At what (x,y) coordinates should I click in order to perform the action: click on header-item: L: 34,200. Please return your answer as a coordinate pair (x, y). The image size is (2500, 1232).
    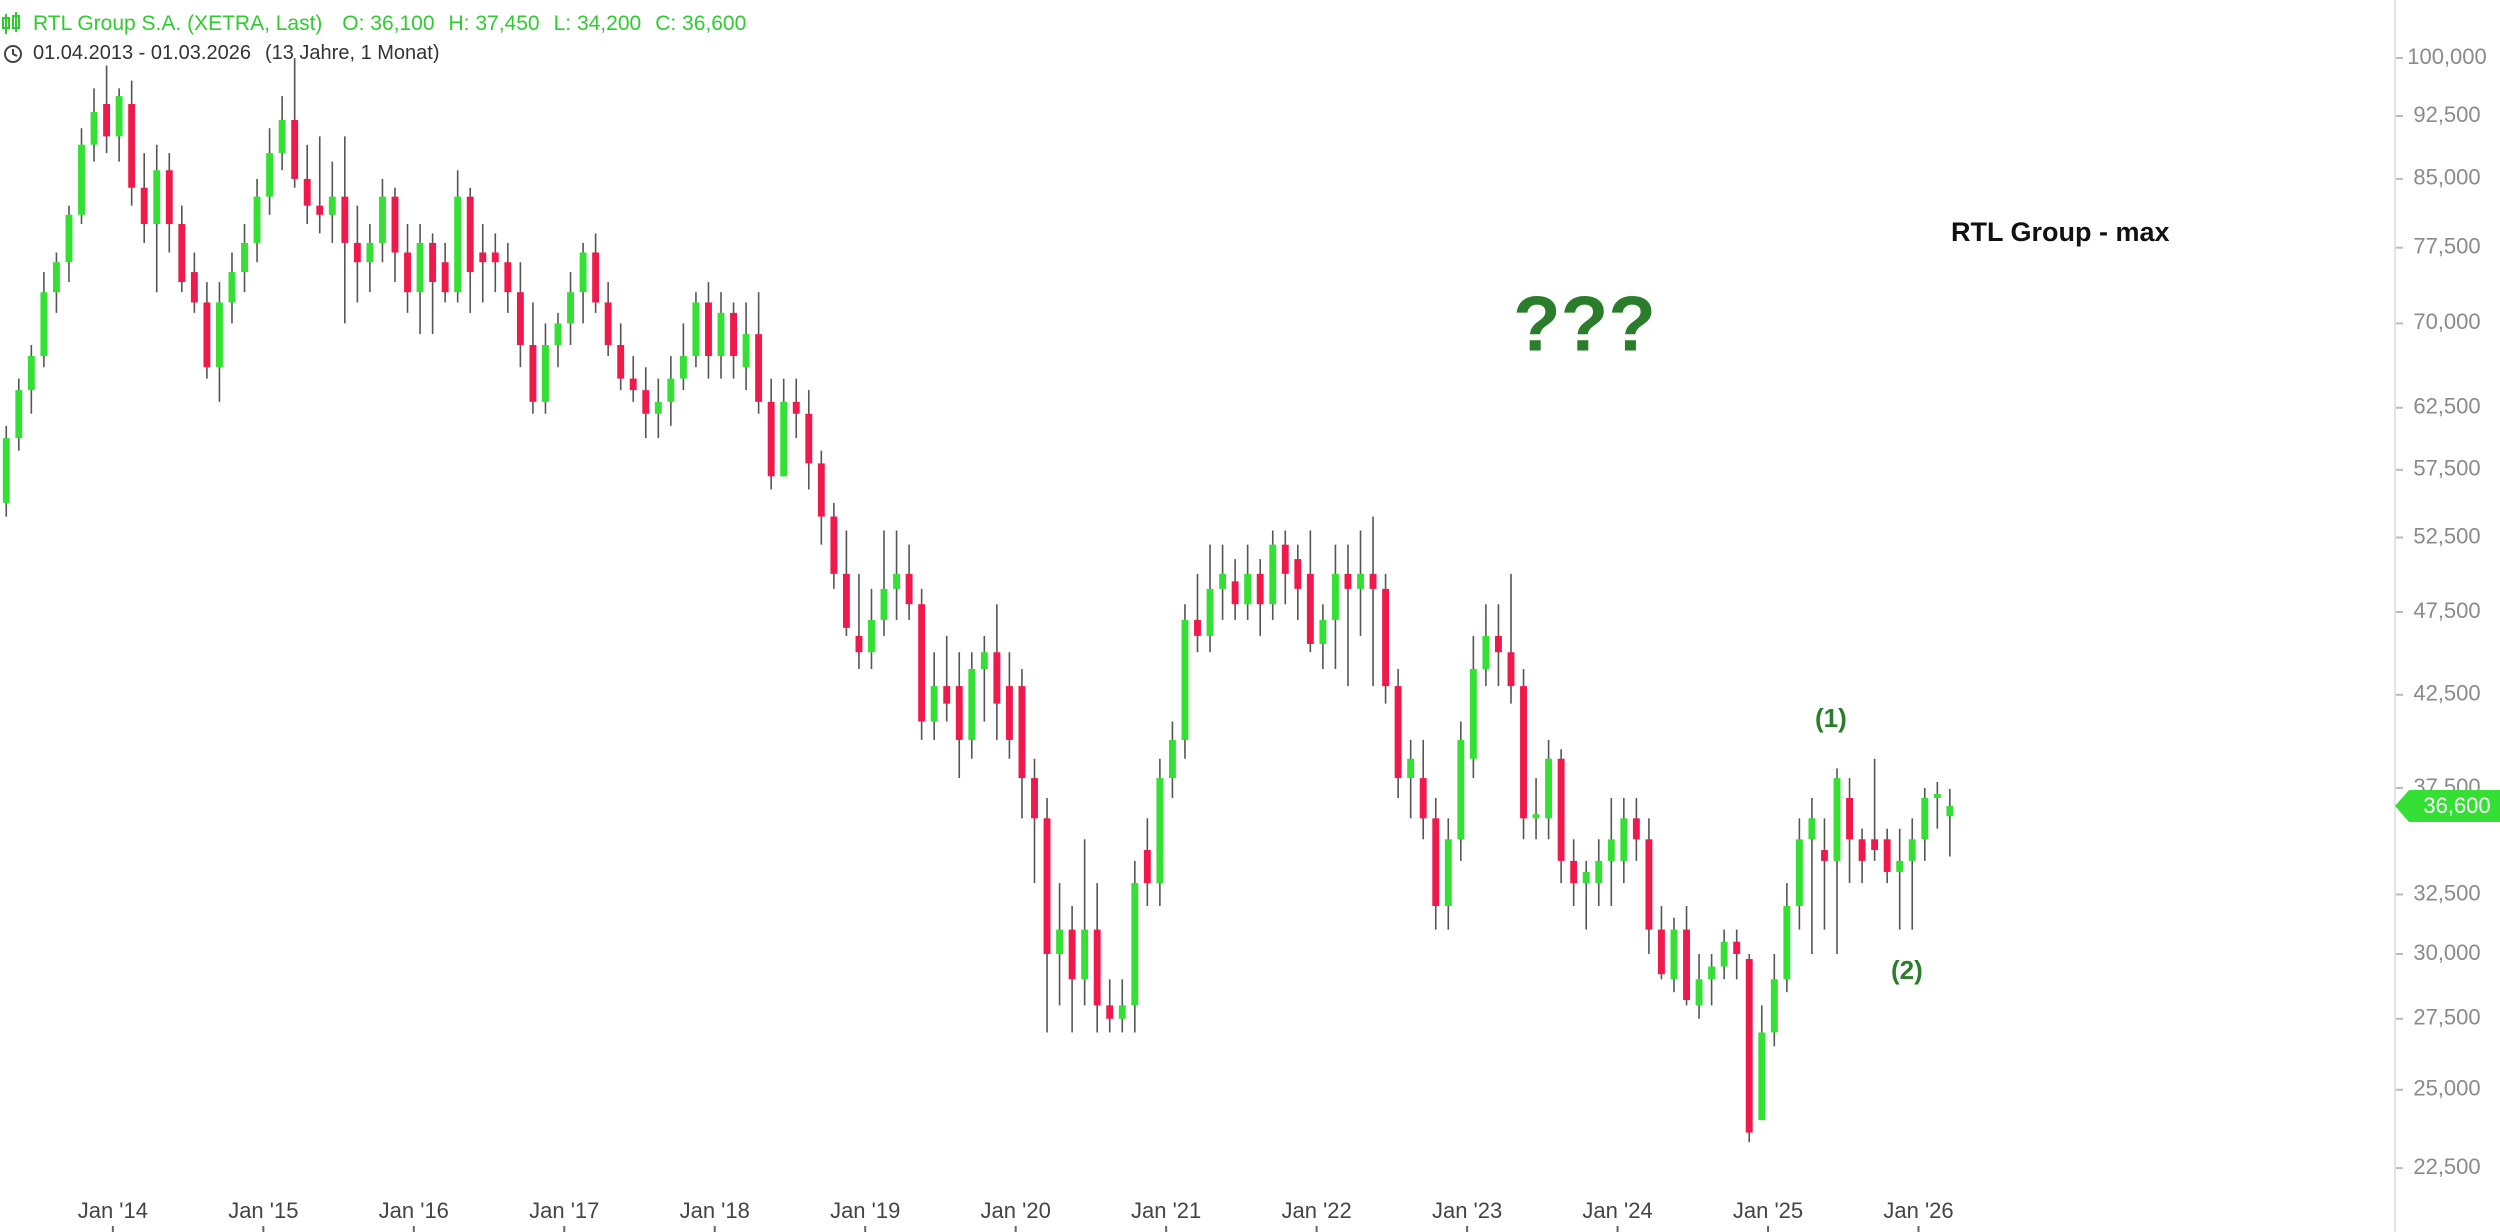
    Looking at the image, I should click on (598, 23).